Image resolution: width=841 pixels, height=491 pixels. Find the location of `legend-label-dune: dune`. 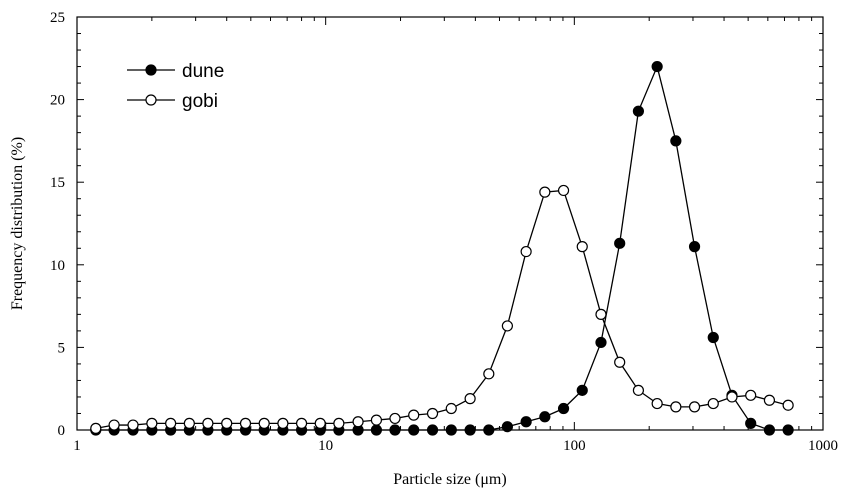

legend-label-dune: dune is located at coordinates (203, 71).